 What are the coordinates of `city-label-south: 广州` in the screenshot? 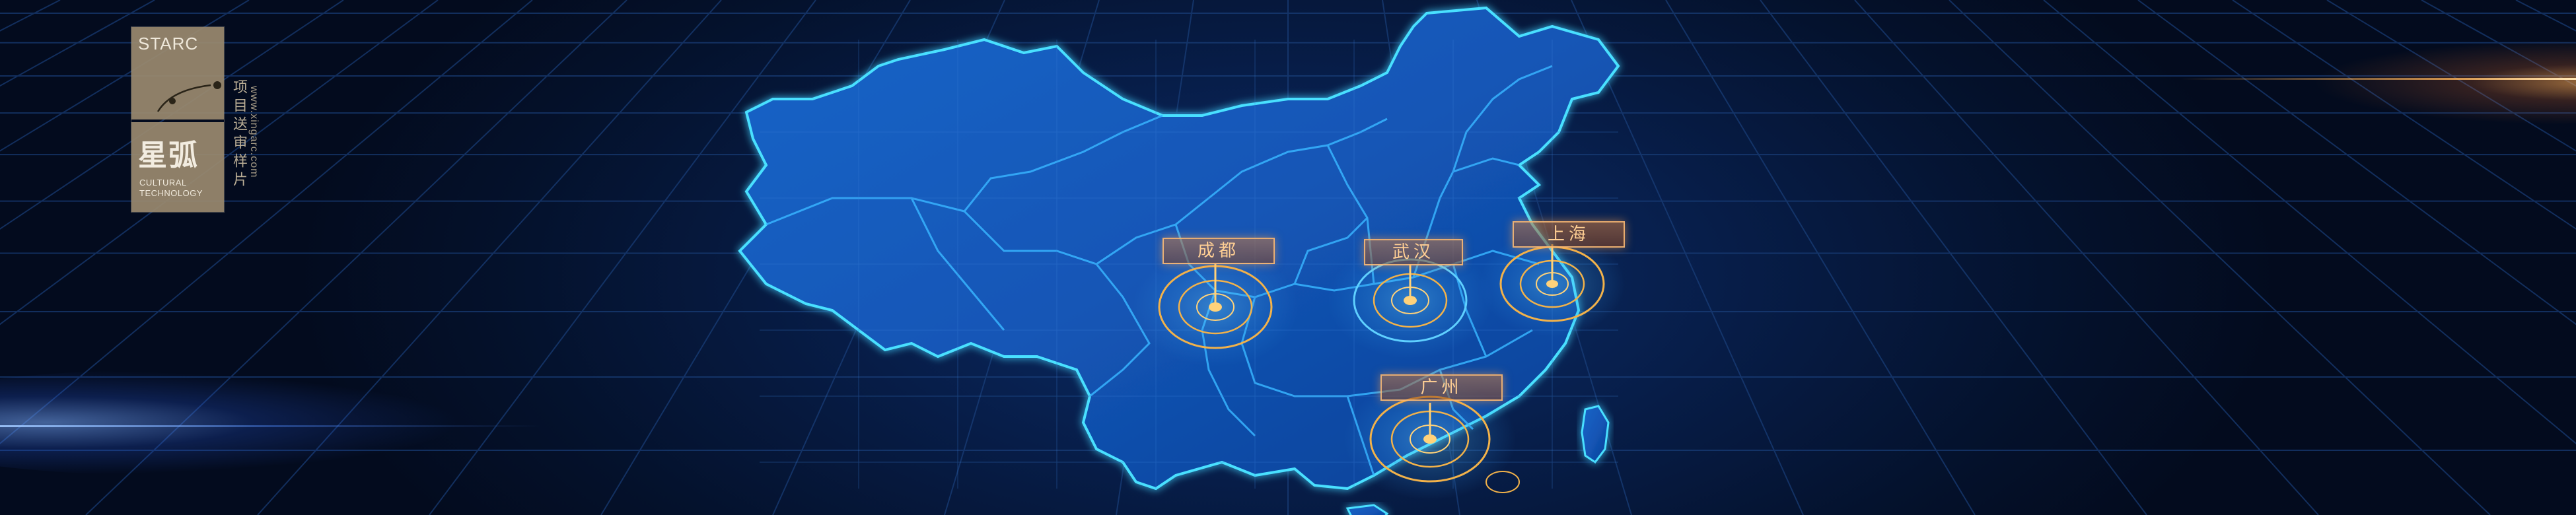 It's located at (1441, 387).